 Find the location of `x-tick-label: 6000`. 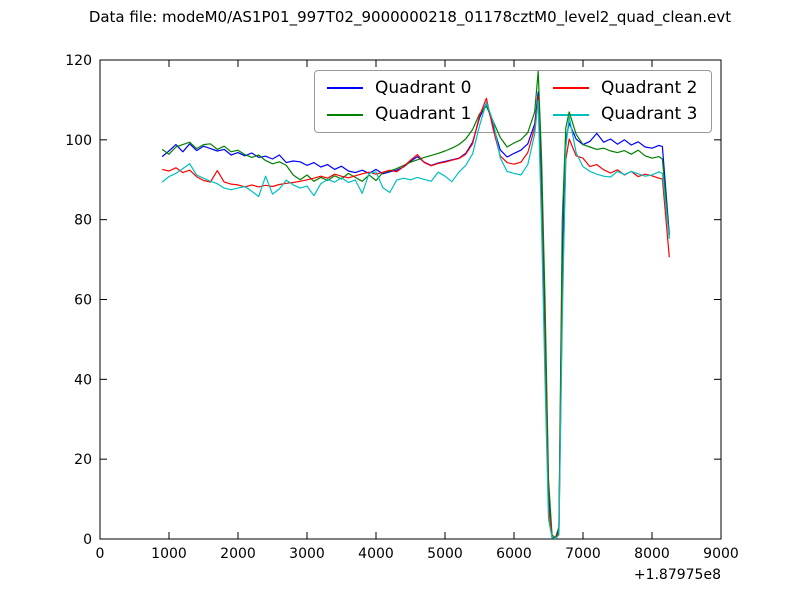

x-tick-label: 6000 is located at coordinates (514, 554).